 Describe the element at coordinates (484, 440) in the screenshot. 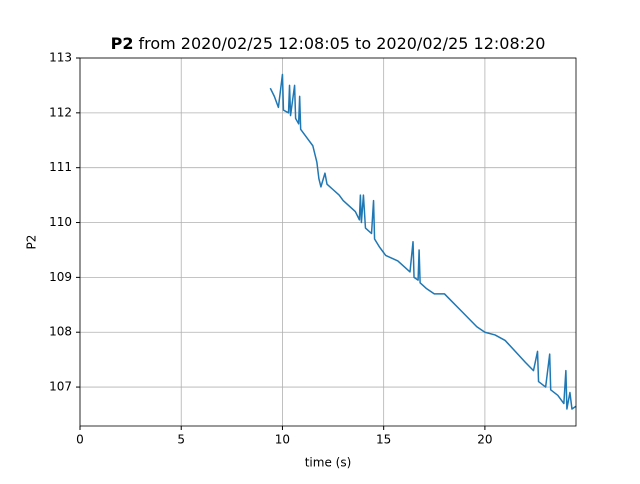

I see `x-tick-label: 20` at that location.